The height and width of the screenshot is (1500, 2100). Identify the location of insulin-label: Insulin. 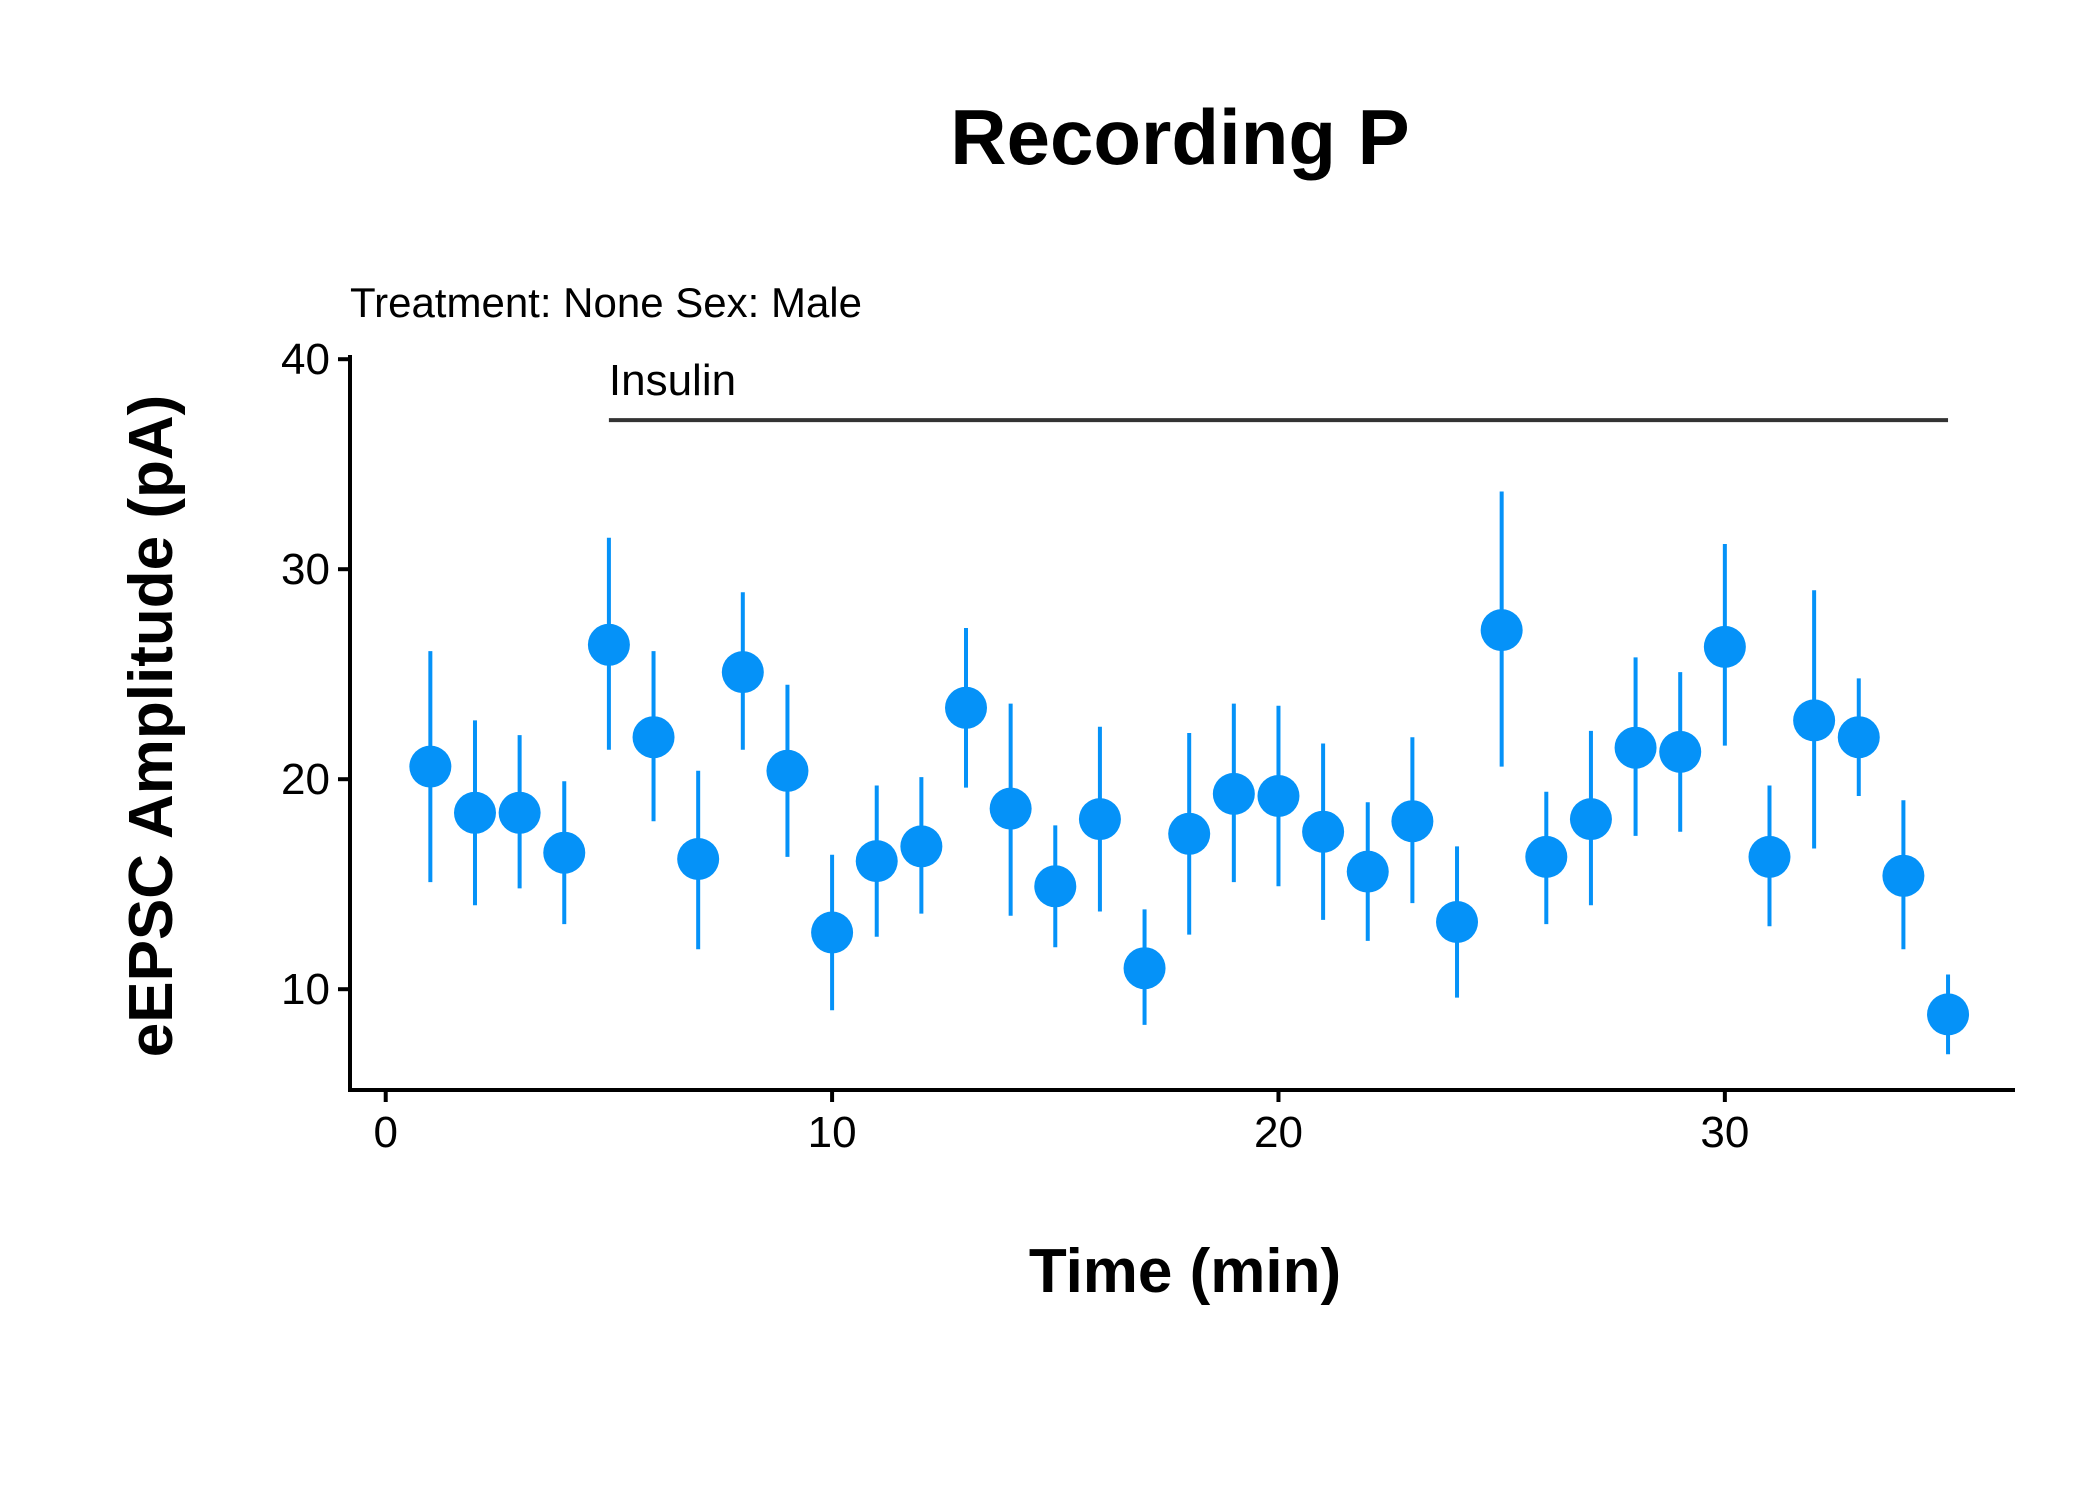
(672, 380).